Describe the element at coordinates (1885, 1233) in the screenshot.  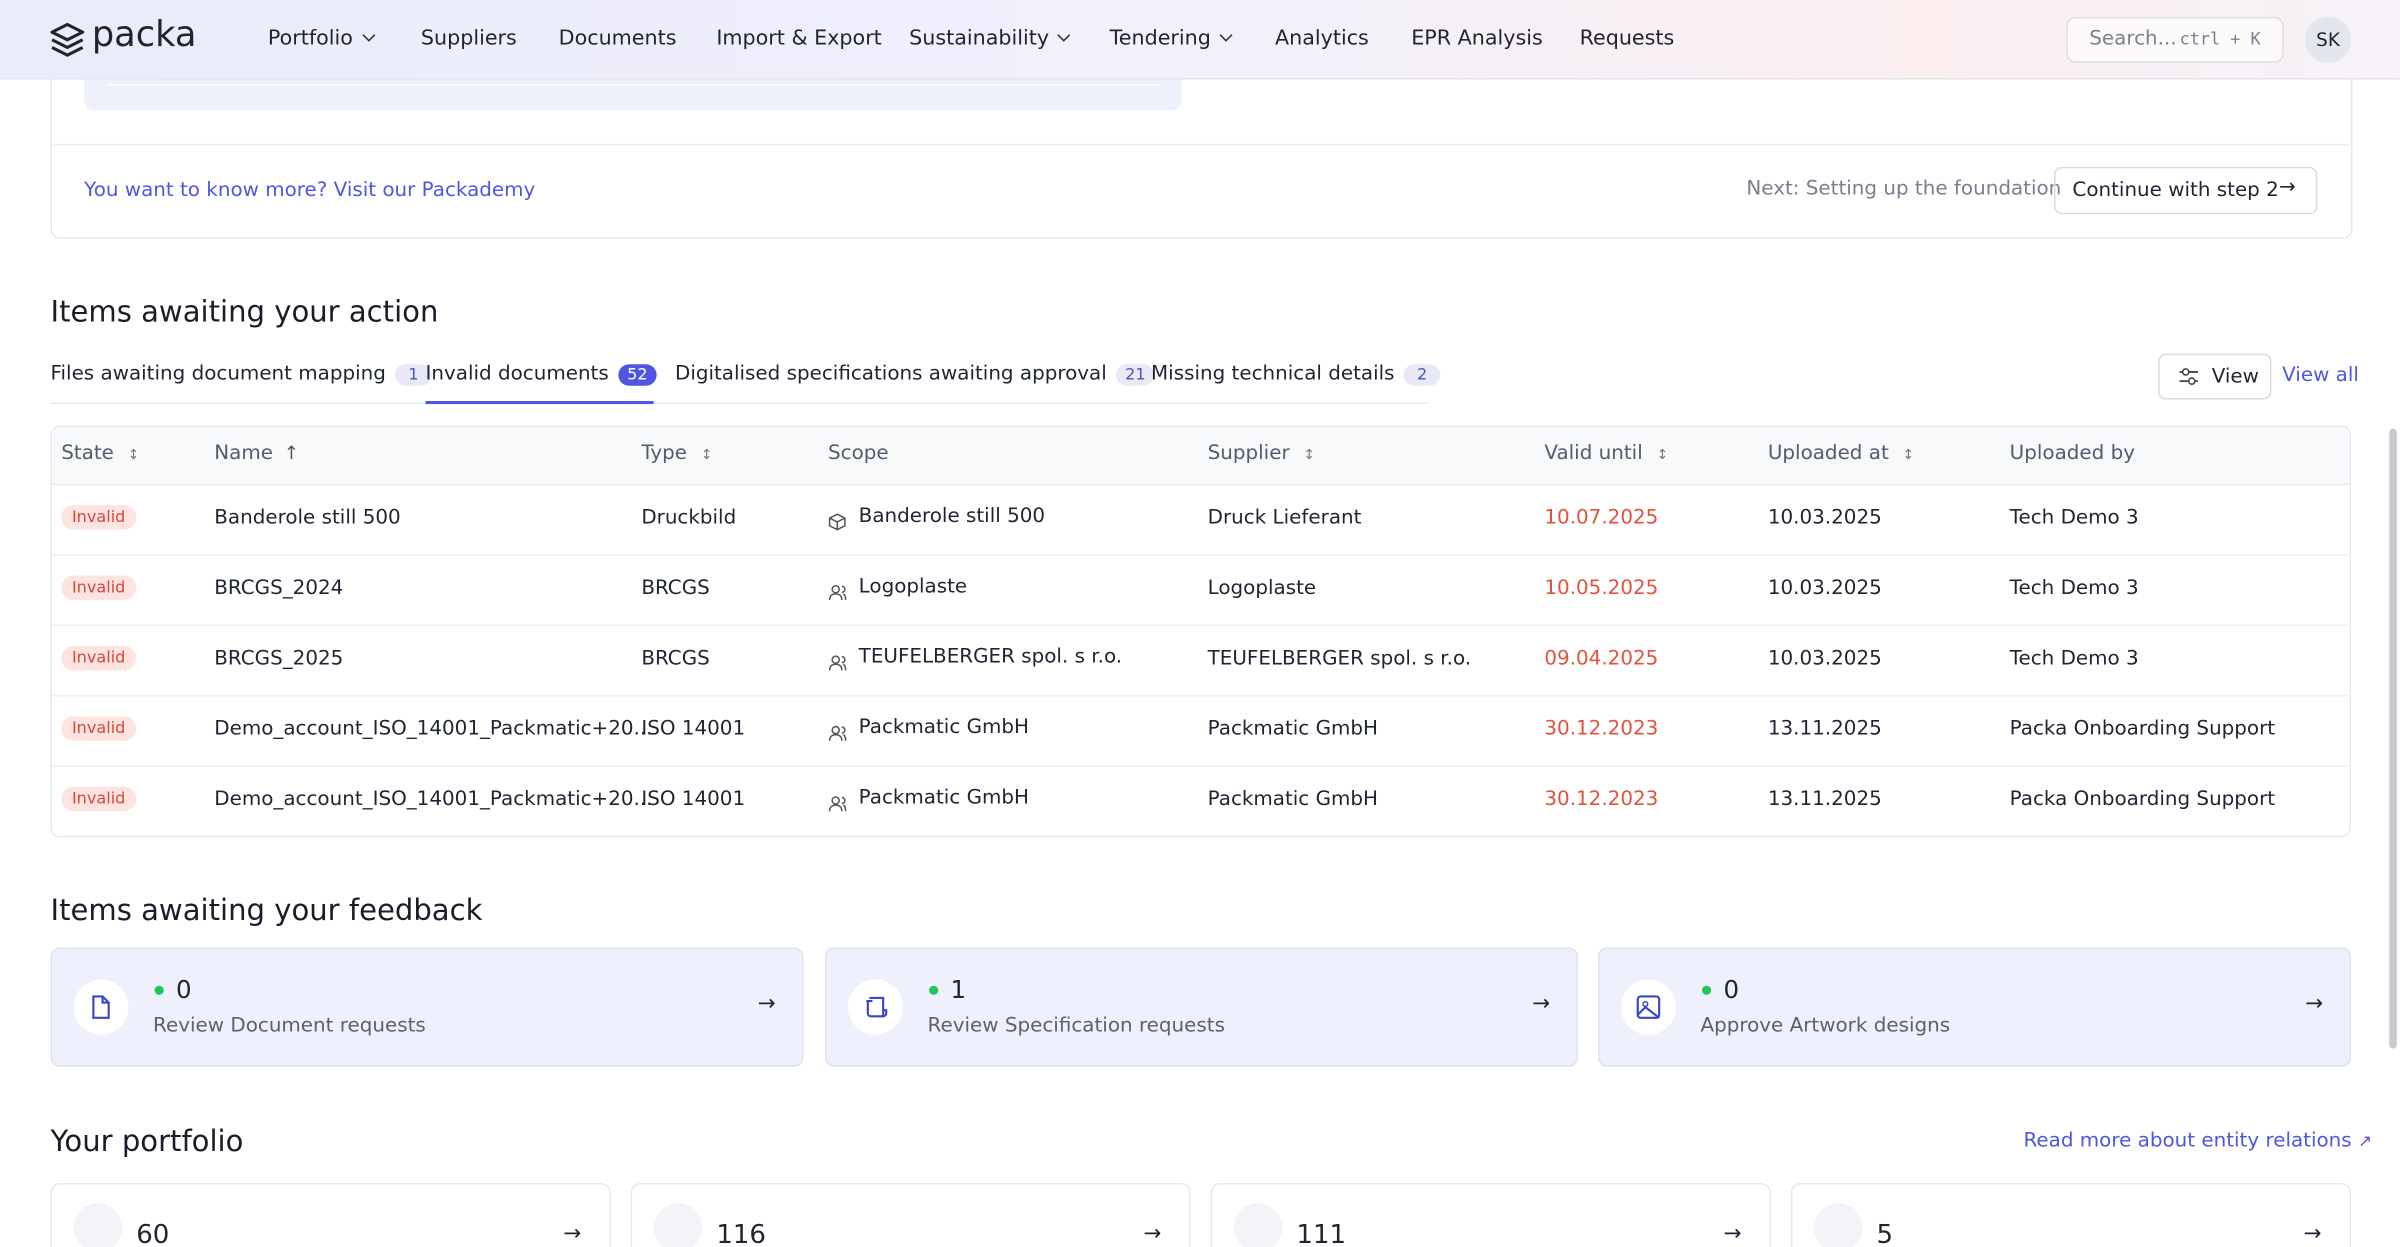
I see `card-count: 5` at that location.